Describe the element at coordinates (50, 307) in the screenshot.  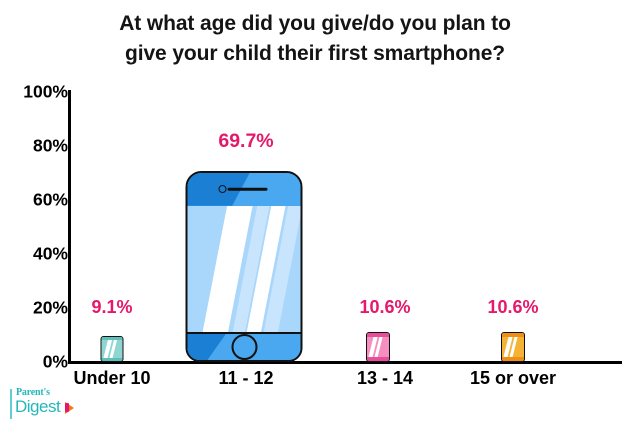
I see `y-tick-20: 20%` at that location.